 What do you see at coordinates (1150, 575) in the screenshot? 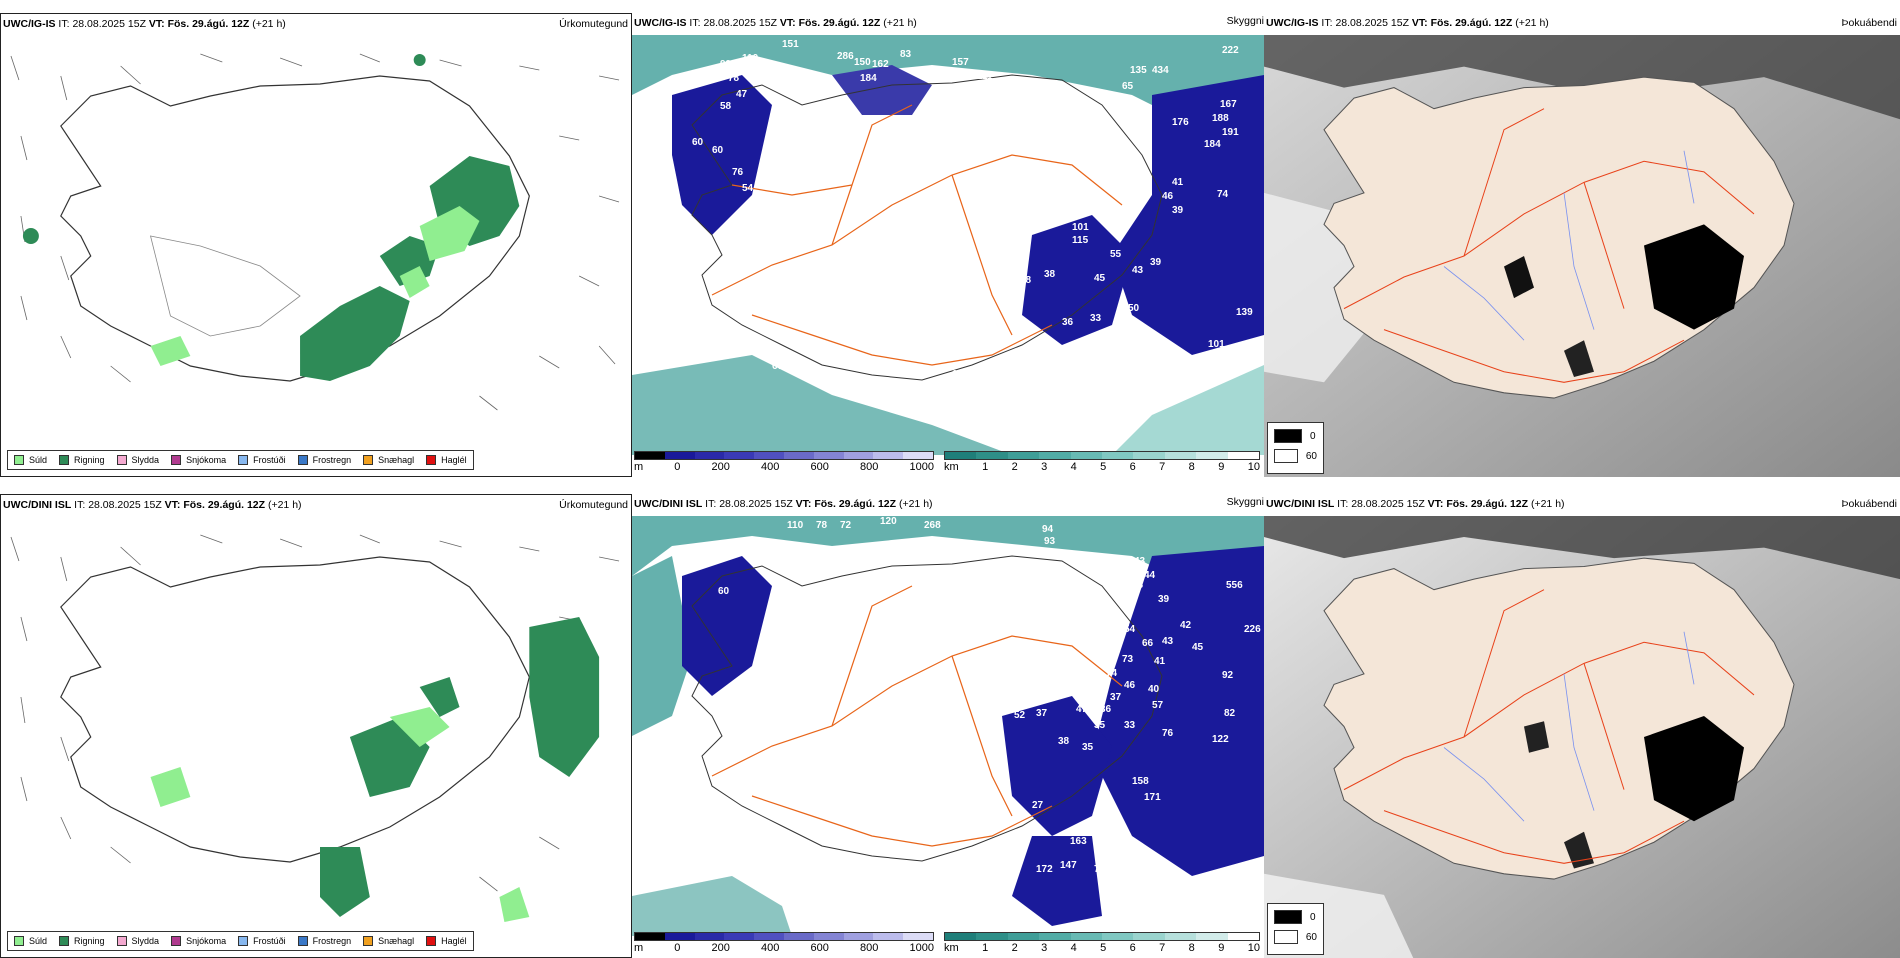
I see `svg-text: 44` at bounding box center [1150, 575].